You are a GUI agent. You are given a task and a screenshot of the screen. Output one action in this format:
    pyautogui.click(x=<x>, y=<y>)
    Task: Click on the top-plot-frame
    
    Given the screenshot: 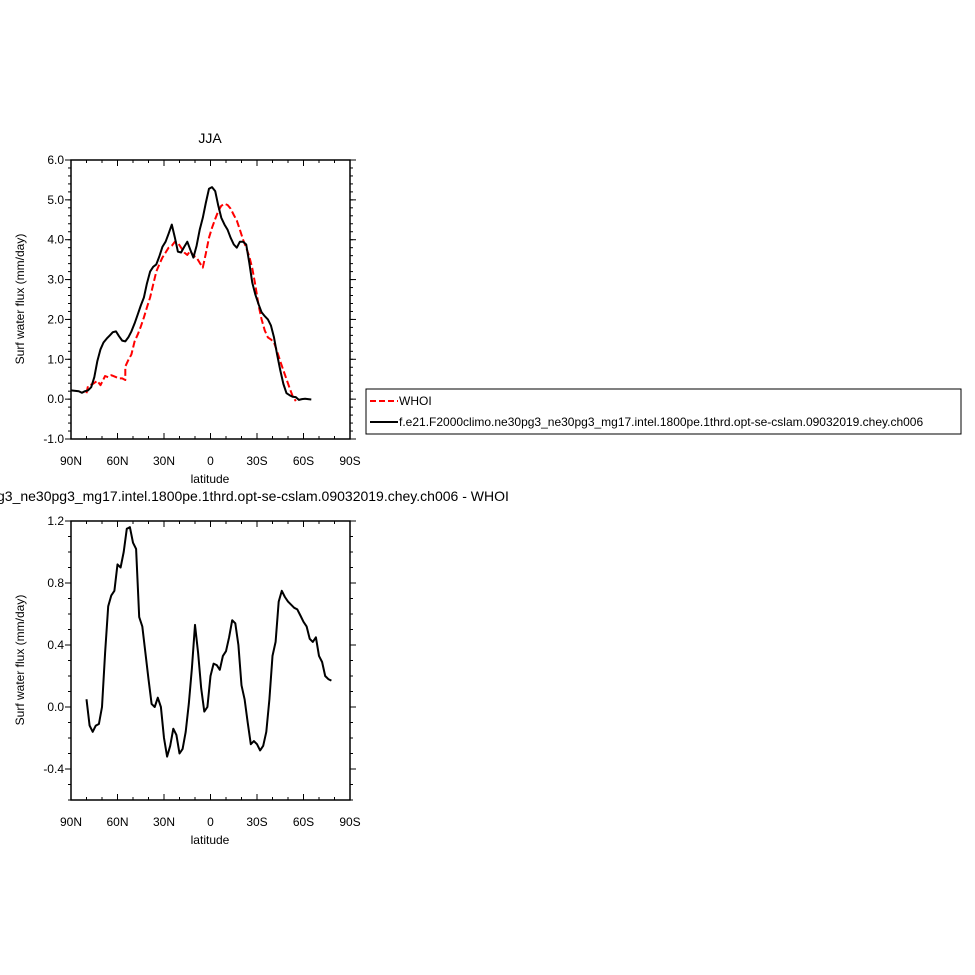 What is the action you would take?
    pyautogui.click(x=210, y=299)
    